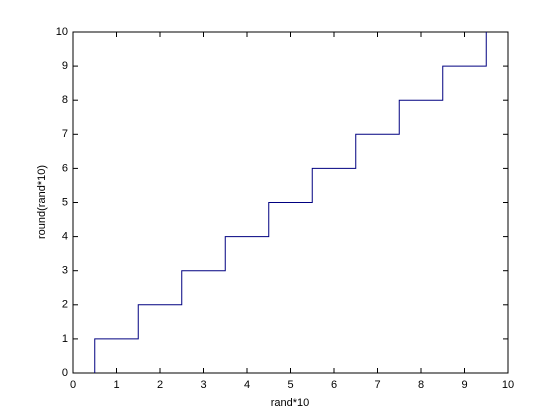  I want to click on x-tick-label: 0, so click(73, 385).